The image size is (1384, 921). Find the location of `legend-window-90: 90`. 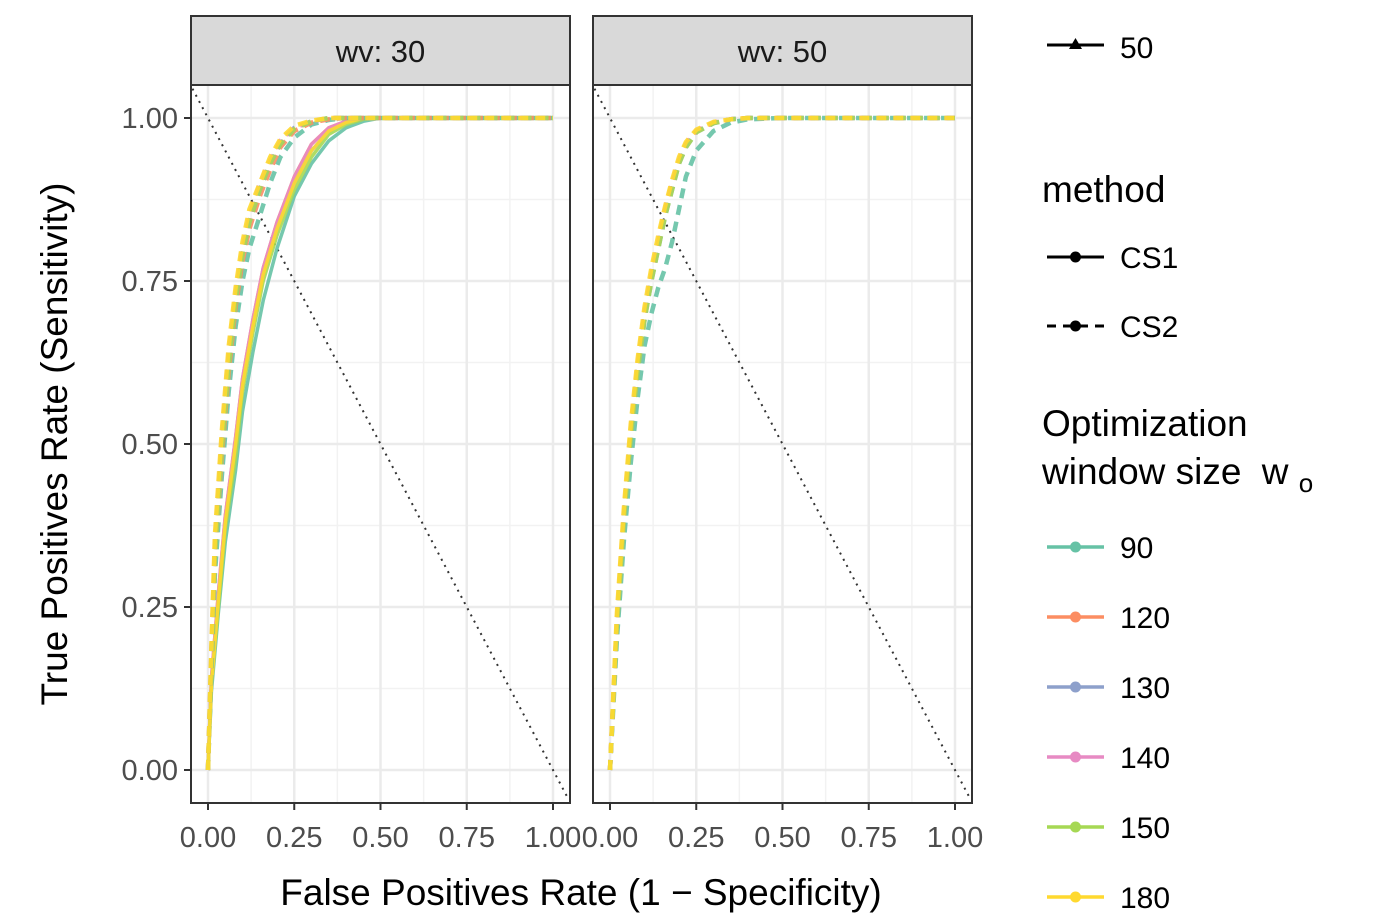

legend-window-90: 90 is located at coordinates (1100, 548).